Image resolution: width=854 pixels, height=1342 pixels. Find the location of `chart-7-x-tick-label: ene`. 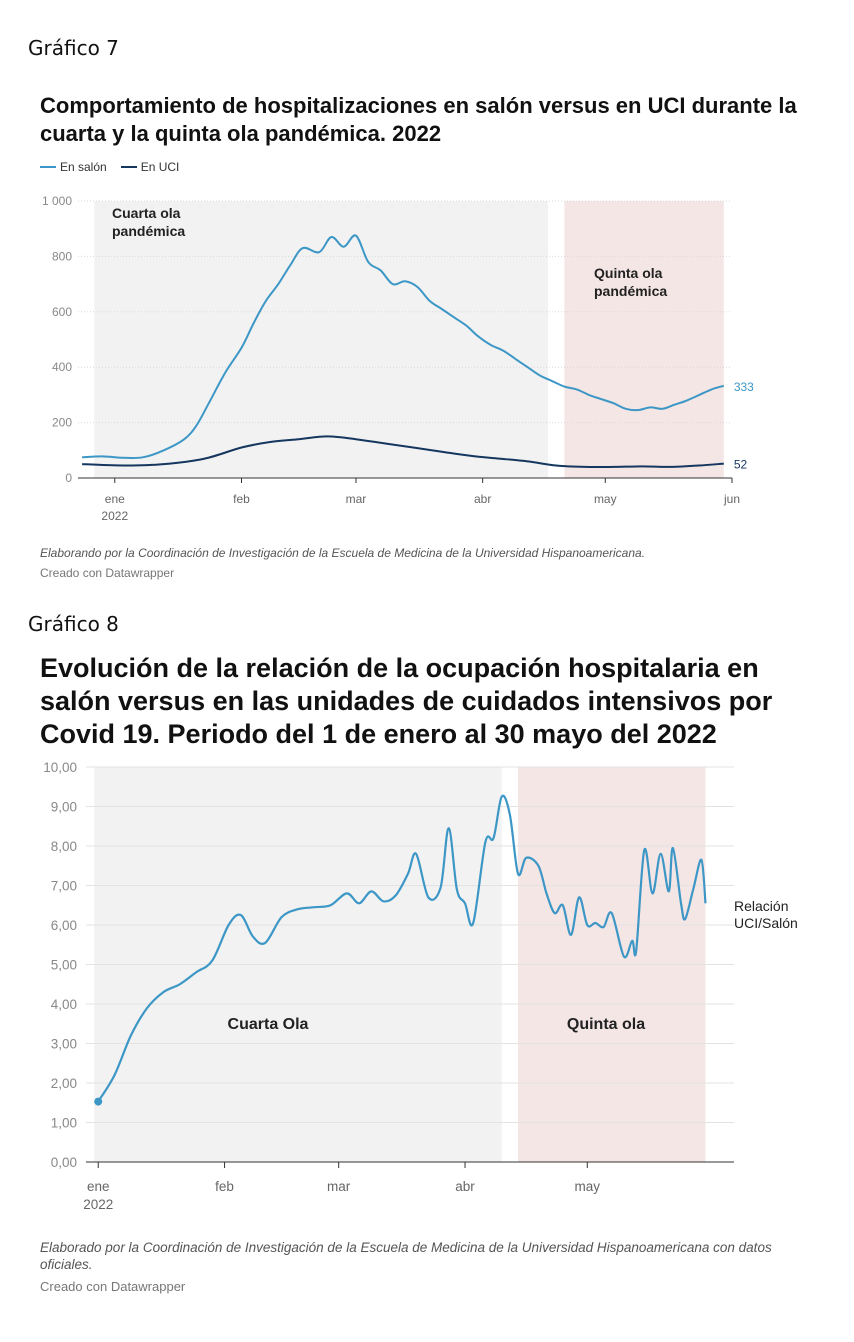

chart-7-x-tick-label: ene is located at coordinates (115, 499).